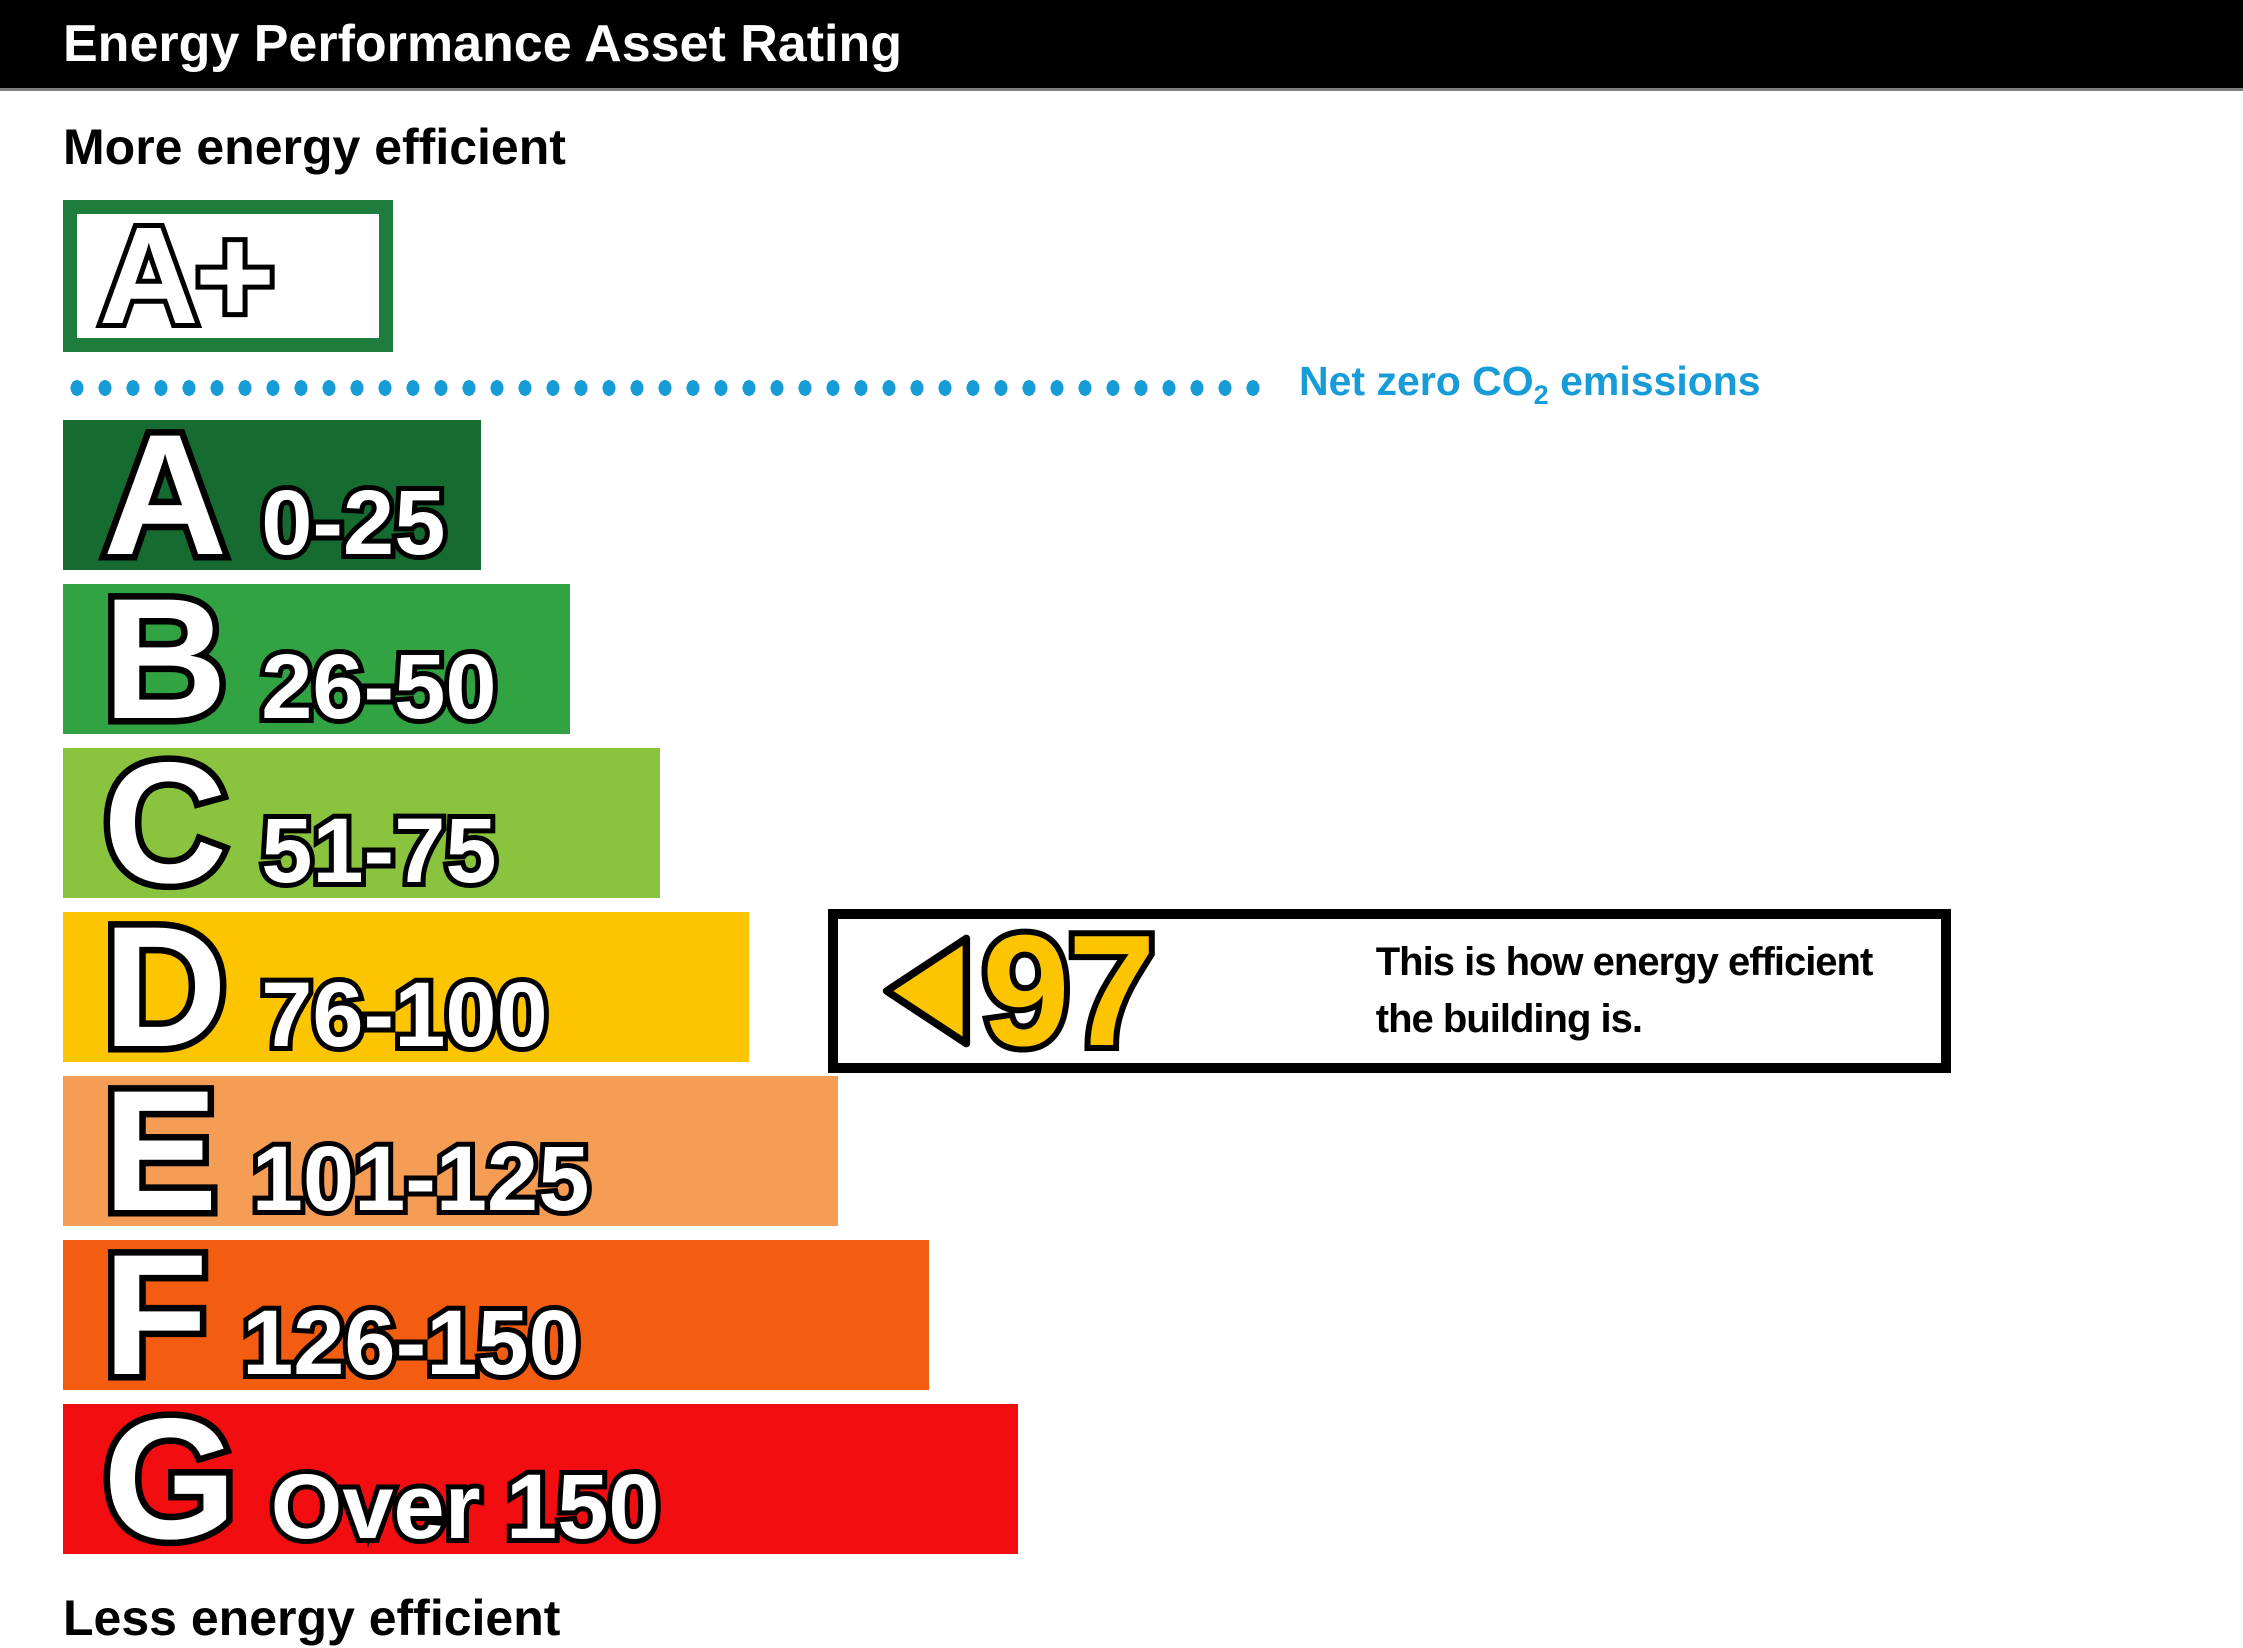 This screenshot has width=2243, height=1648. What do you see at coordinates (1509, 1019) in the screenshot?
I see `rating-description-line2: the building is.` at bounding box center [1509, 1019].